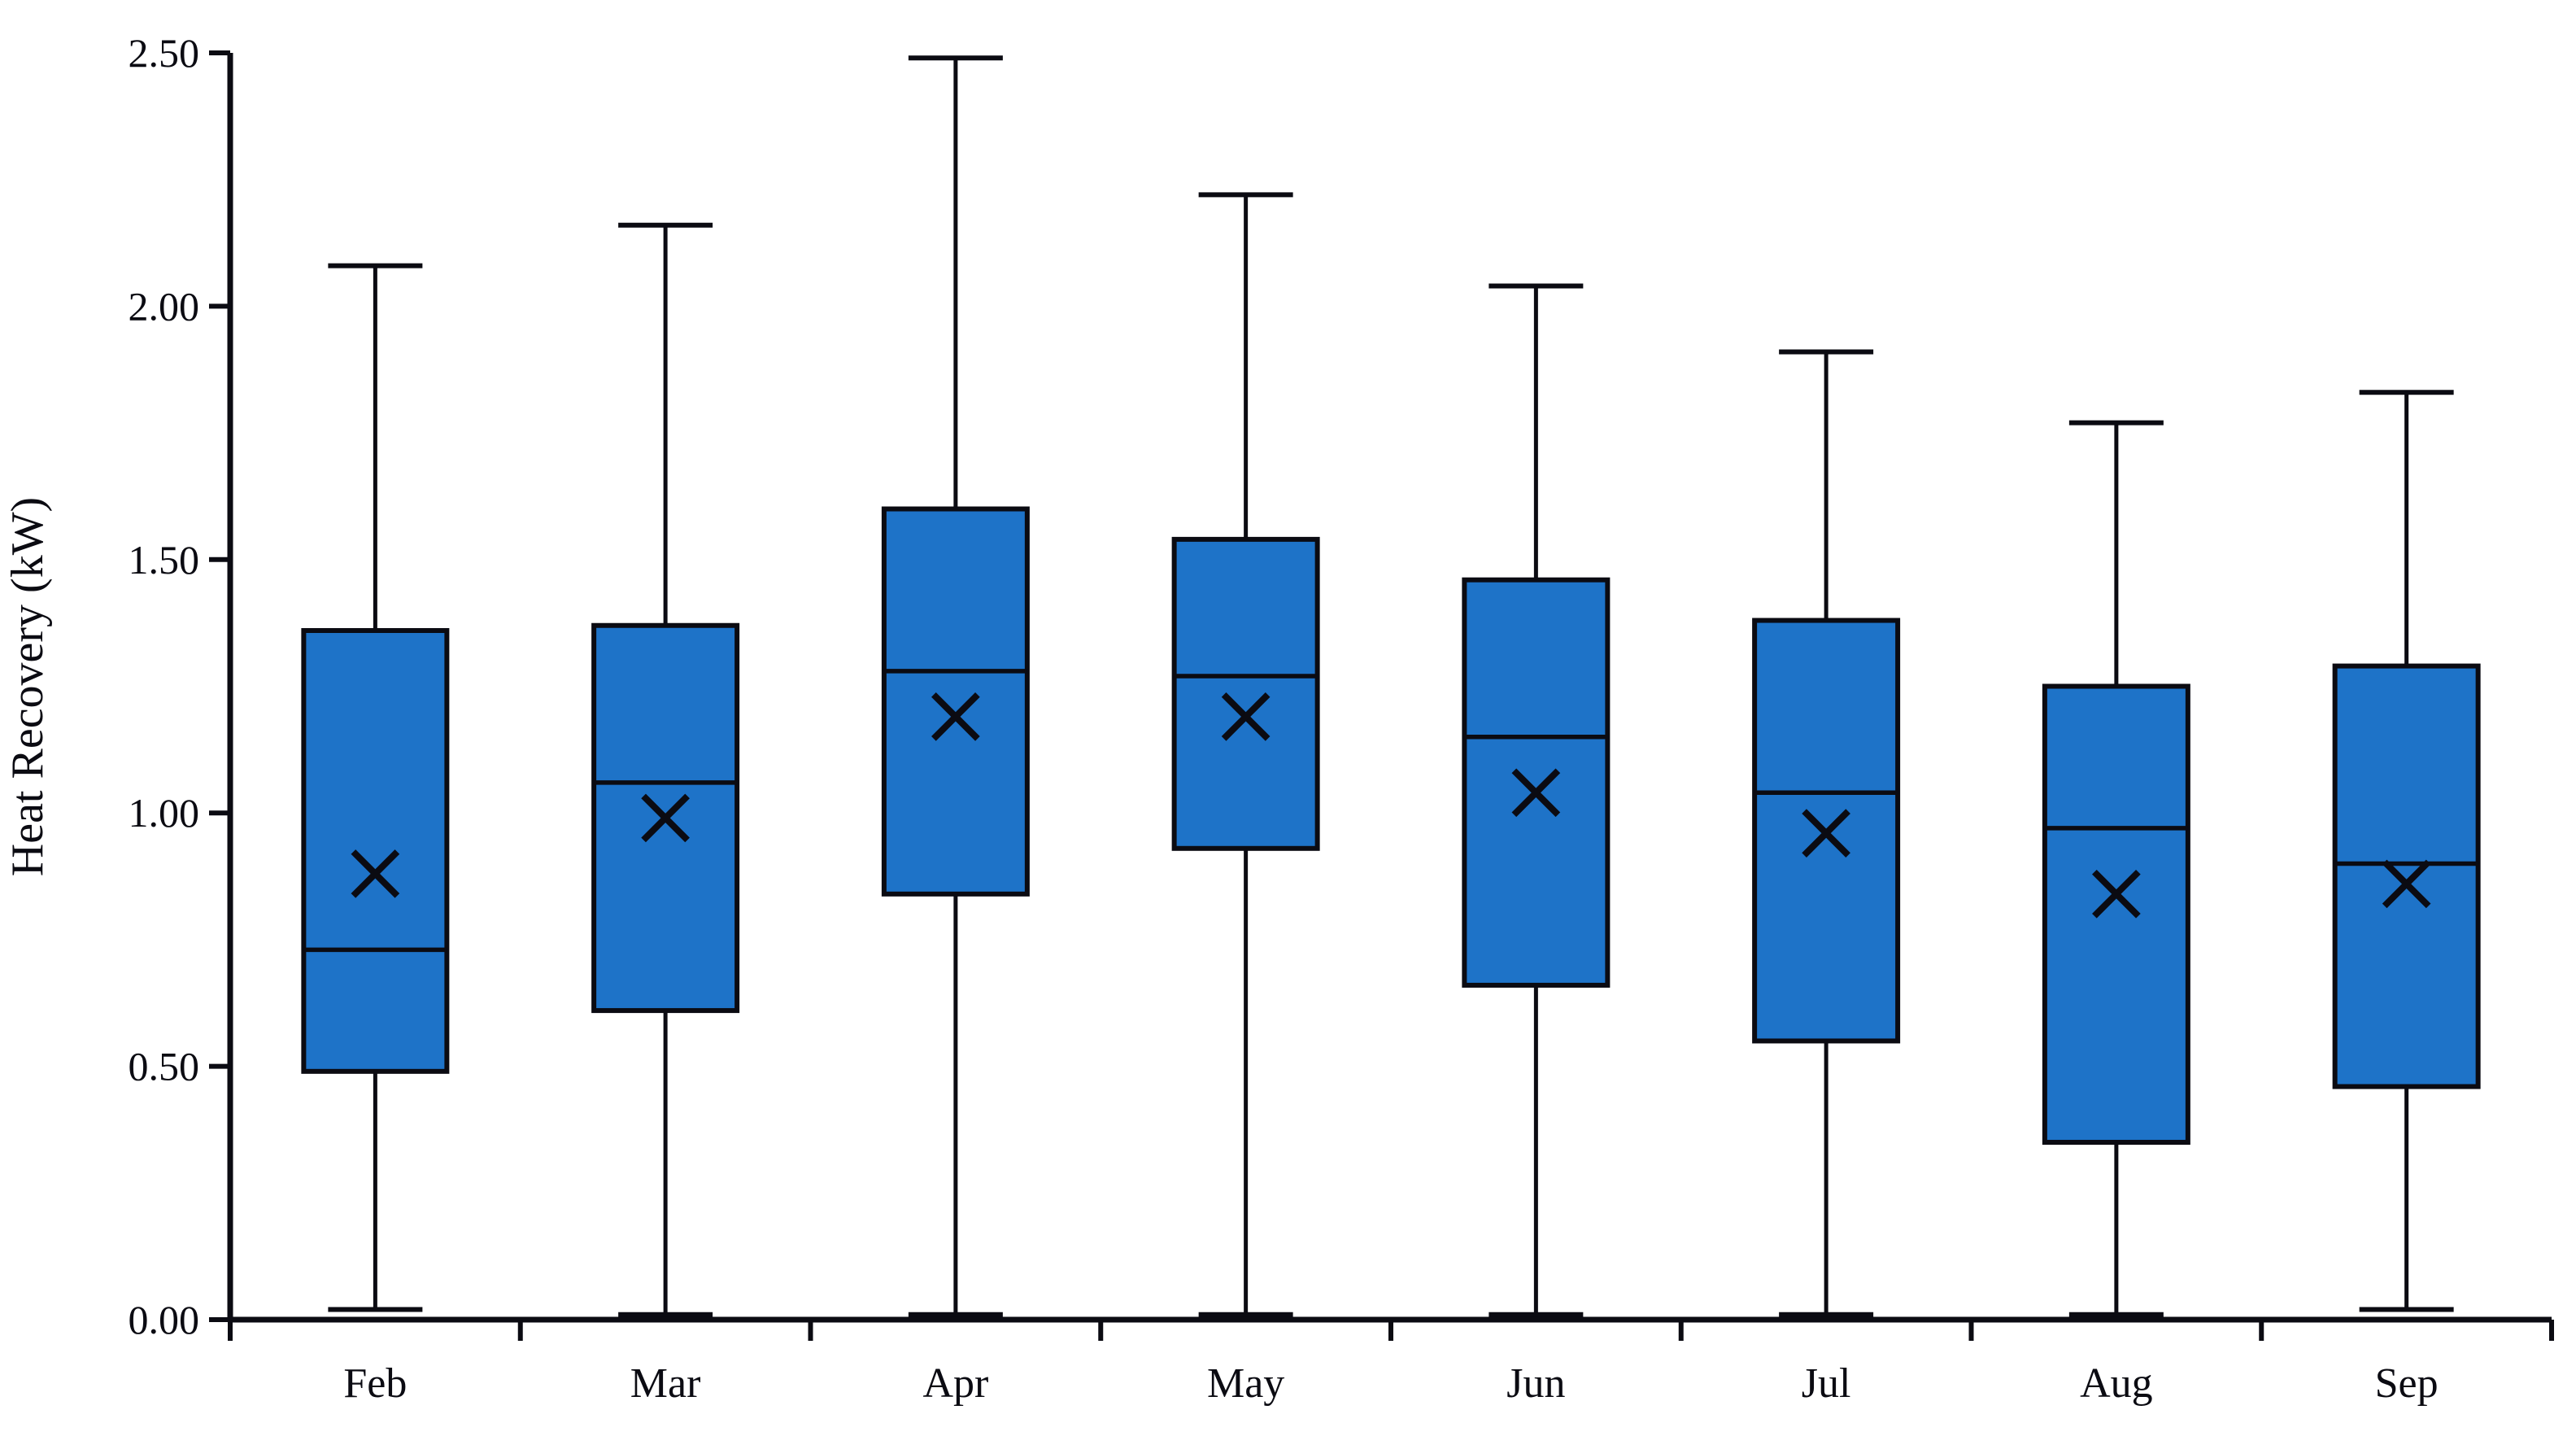 The width and height of the screenshot is (2576, 1436). I want to click on box-plot-aug, so click(2116, 869).